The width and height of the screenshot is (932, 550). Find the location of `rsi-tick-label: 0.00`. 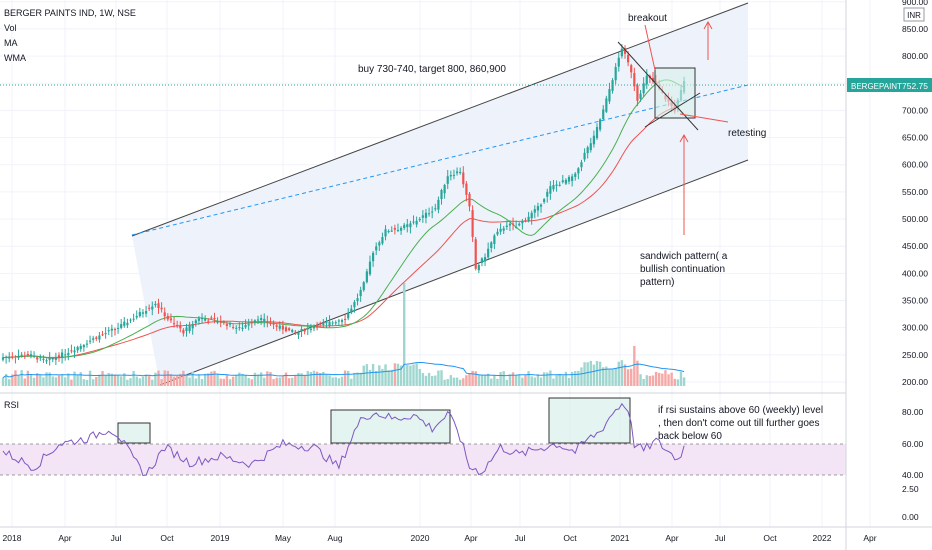

rsi-tick-label: 0.00 is located at coordinates (910, 517).